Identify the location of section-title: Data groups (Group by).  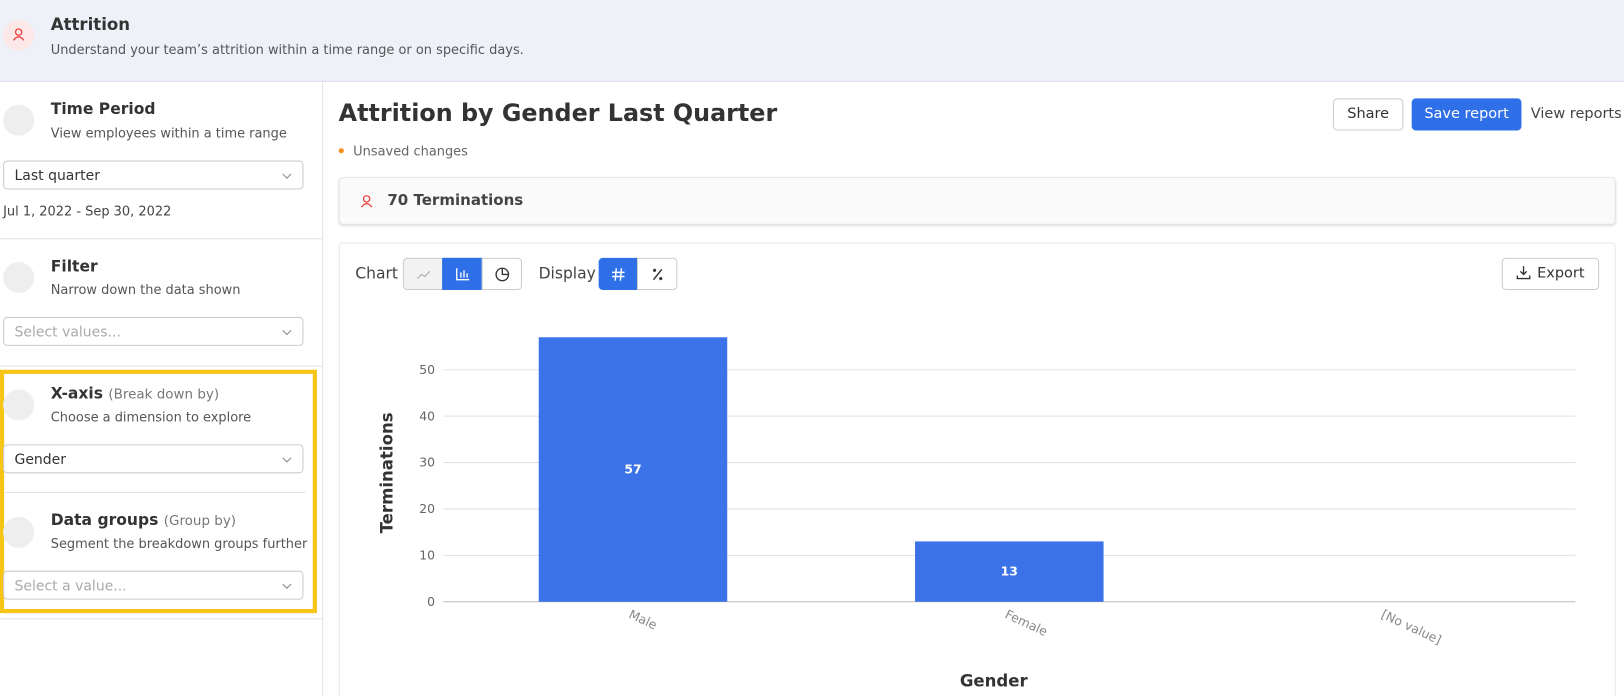
(143, 520).